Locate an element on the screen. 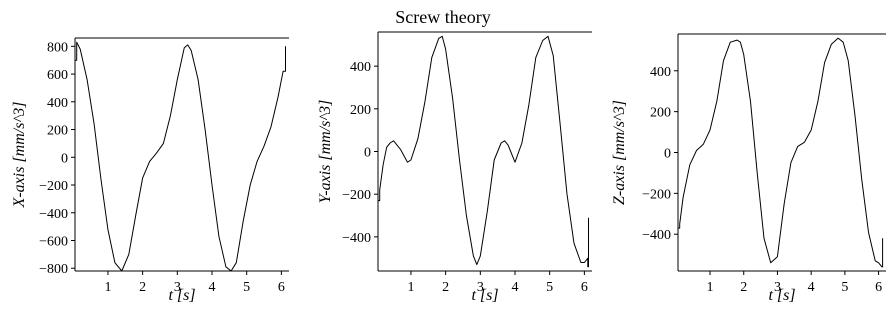 The image size is (887, 325). y-tick-label: −600 is located at coordinates (53, 241).